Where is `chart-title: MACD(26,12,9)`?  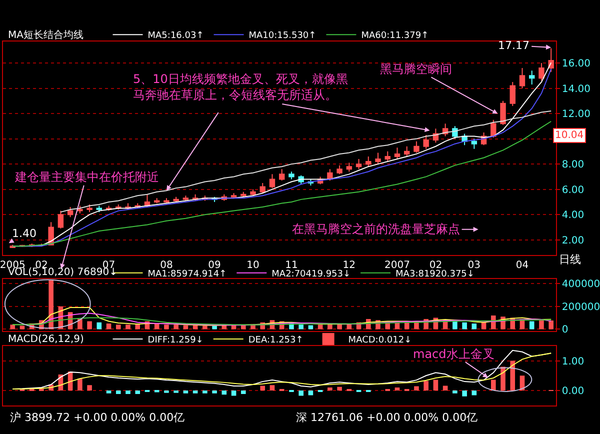
chart-title: MACD(26,12,9) is located at coordinates (46, 339).